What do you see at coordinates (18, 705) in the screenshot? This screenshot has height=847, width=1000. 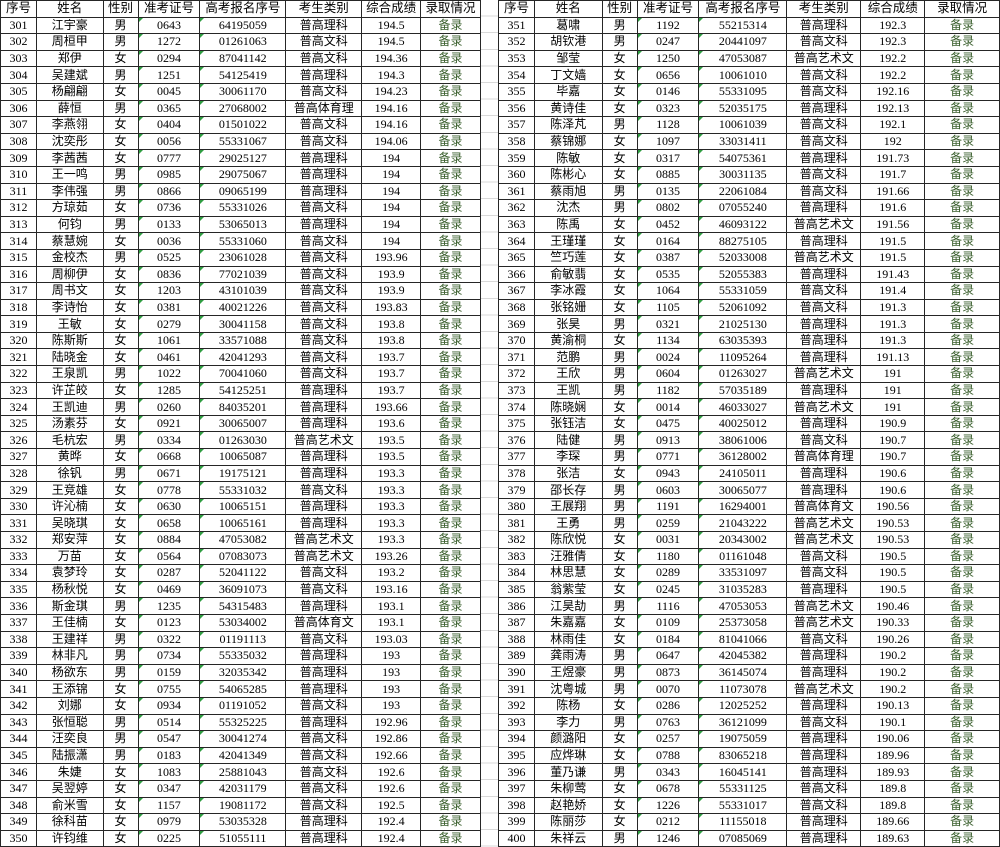 I see `cell-serial: 342` at bounding box center [18, 705].